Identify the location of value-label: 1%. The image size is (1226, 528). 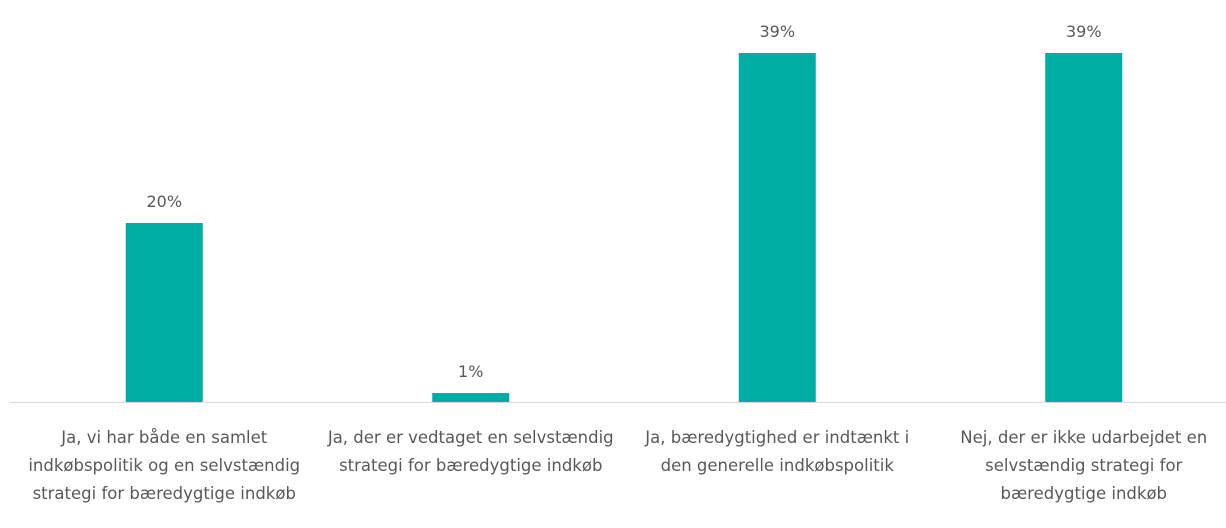
(470, 371).